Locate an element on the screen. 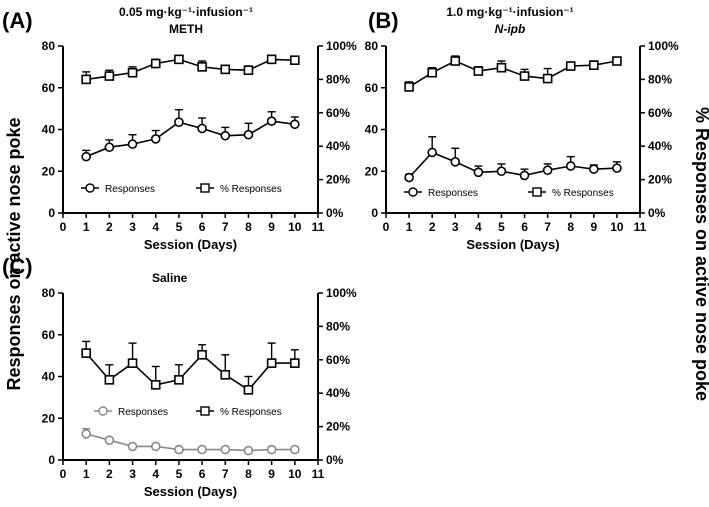  left-y-tick-label: 80 is located at coordinates (49, 46).